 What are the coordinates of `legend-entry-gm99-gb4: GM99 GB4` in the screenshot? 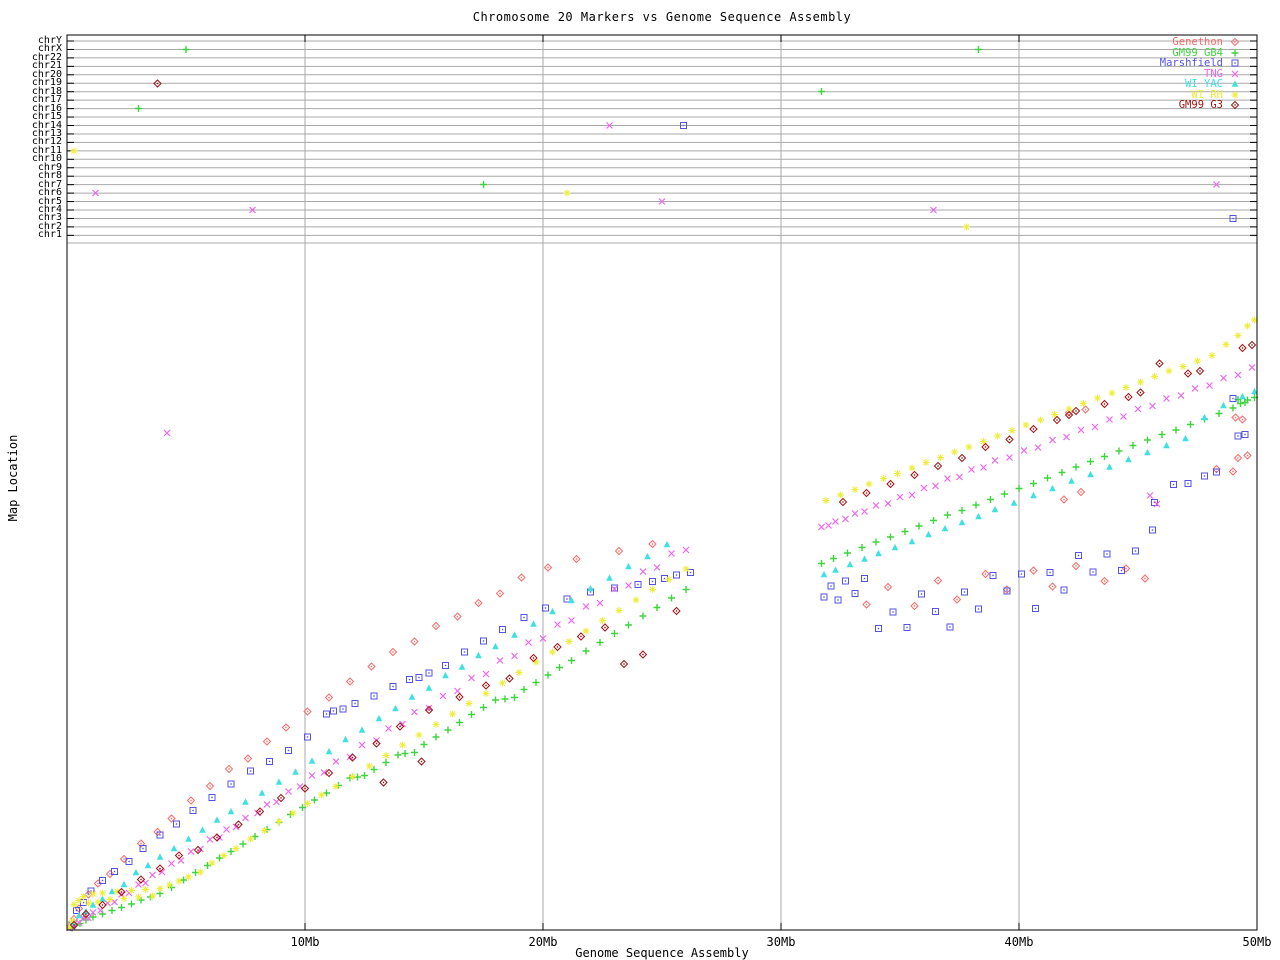 It's located at (1200, 52).